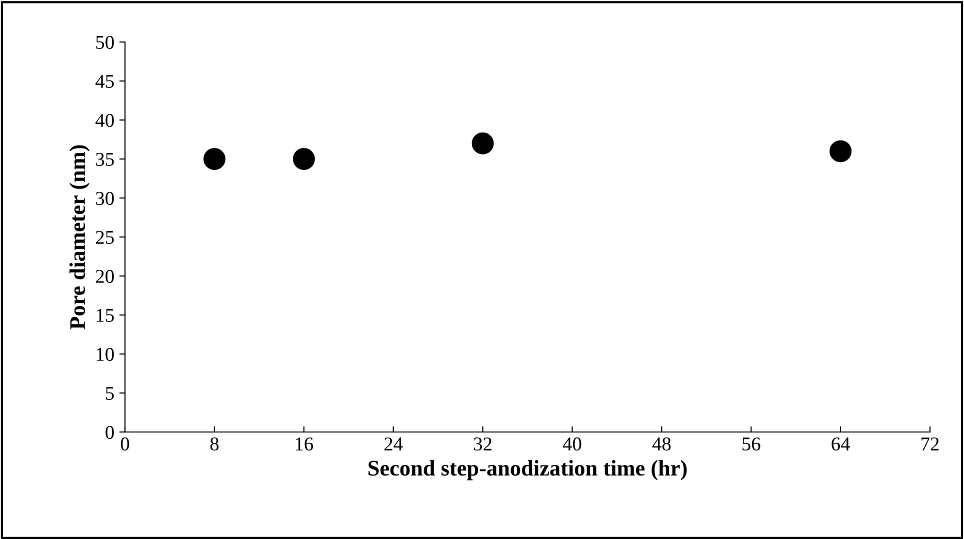 The image size is (964, 539). I want to click on y-axis-title: Pore diameter (nm), so click(79, 237).